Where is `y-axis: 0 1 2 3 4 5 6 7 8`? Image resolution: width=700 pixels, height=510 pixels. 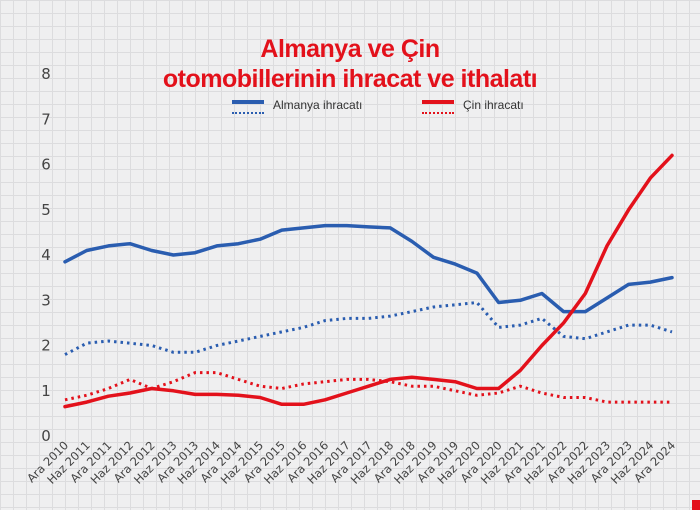 y-axis: 0 1 2 3 4 5 6 7 8 is located at coordinates (46, 255).